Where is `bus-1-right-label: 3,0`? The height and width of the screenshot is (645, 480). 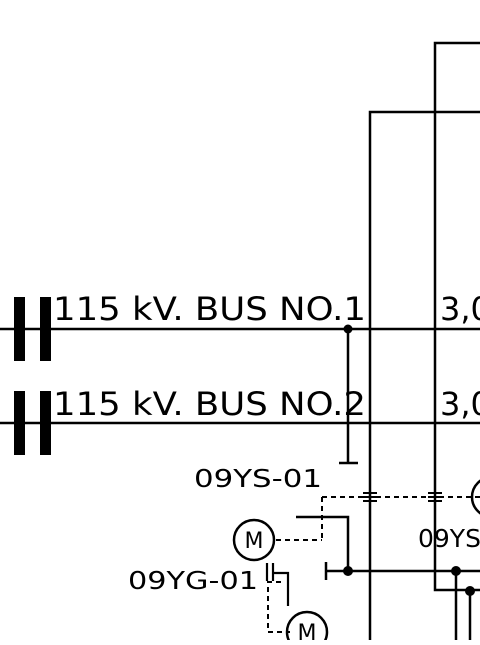
bus-1-right-label: 3,0 is located at coordinates (460, 309).